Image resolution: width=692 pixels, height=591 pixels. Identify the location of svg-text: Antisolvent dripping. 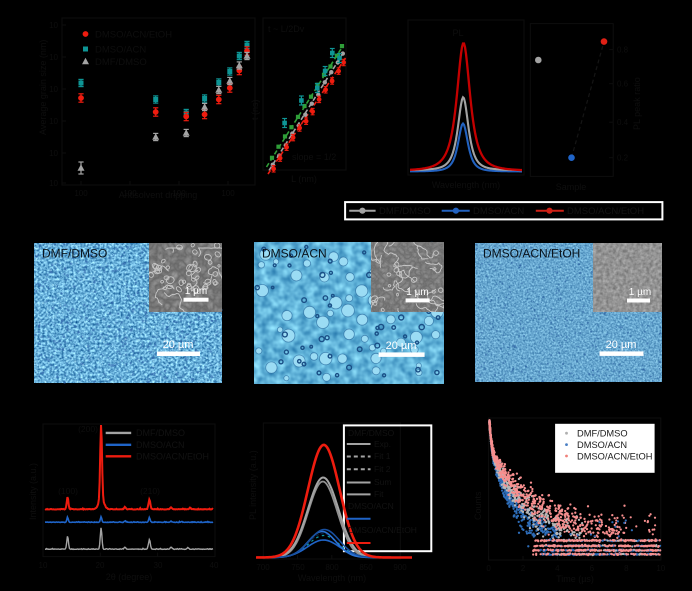
(158, 195).